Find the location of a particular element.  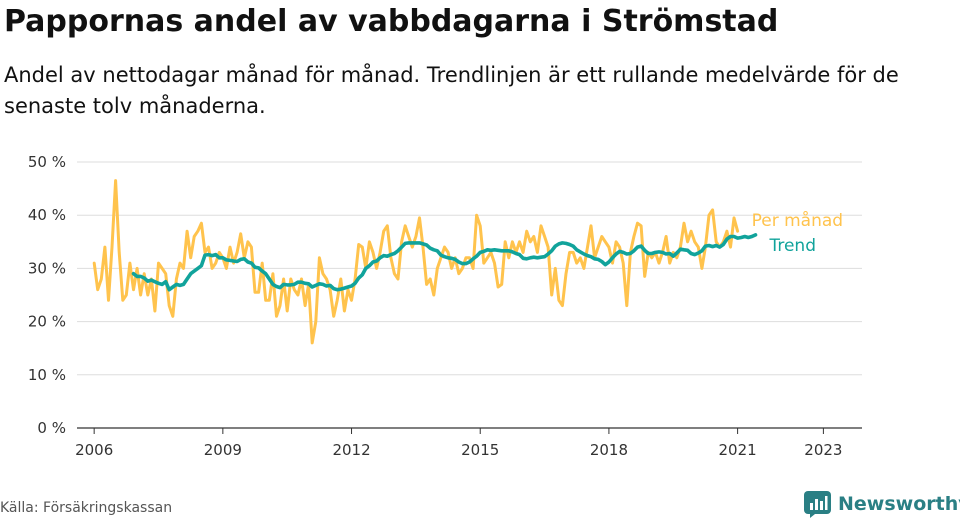

x-tick-label: 2018 is located at coordinates (609, 450).